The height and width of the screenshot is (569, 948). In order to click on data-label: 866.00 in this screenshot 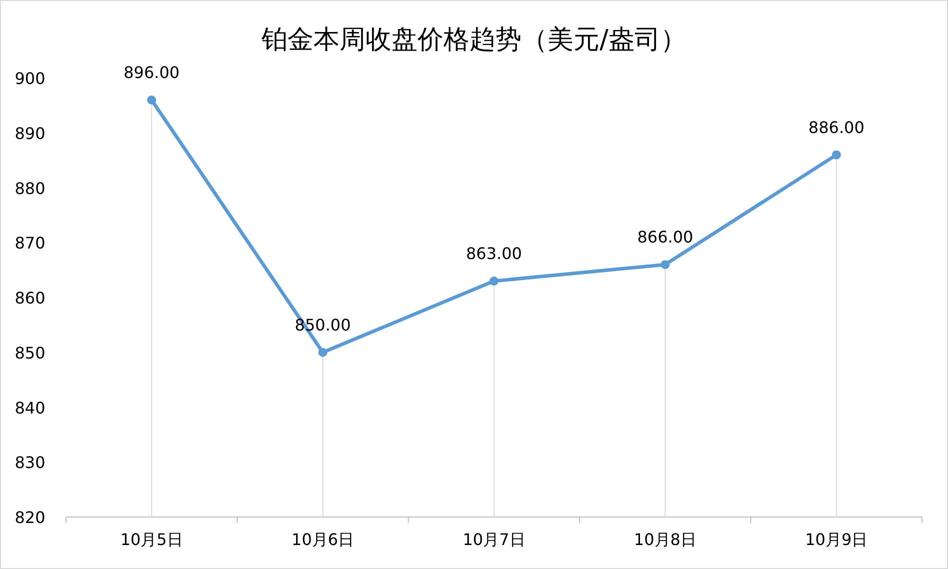, I will do `click(665, 237)`.